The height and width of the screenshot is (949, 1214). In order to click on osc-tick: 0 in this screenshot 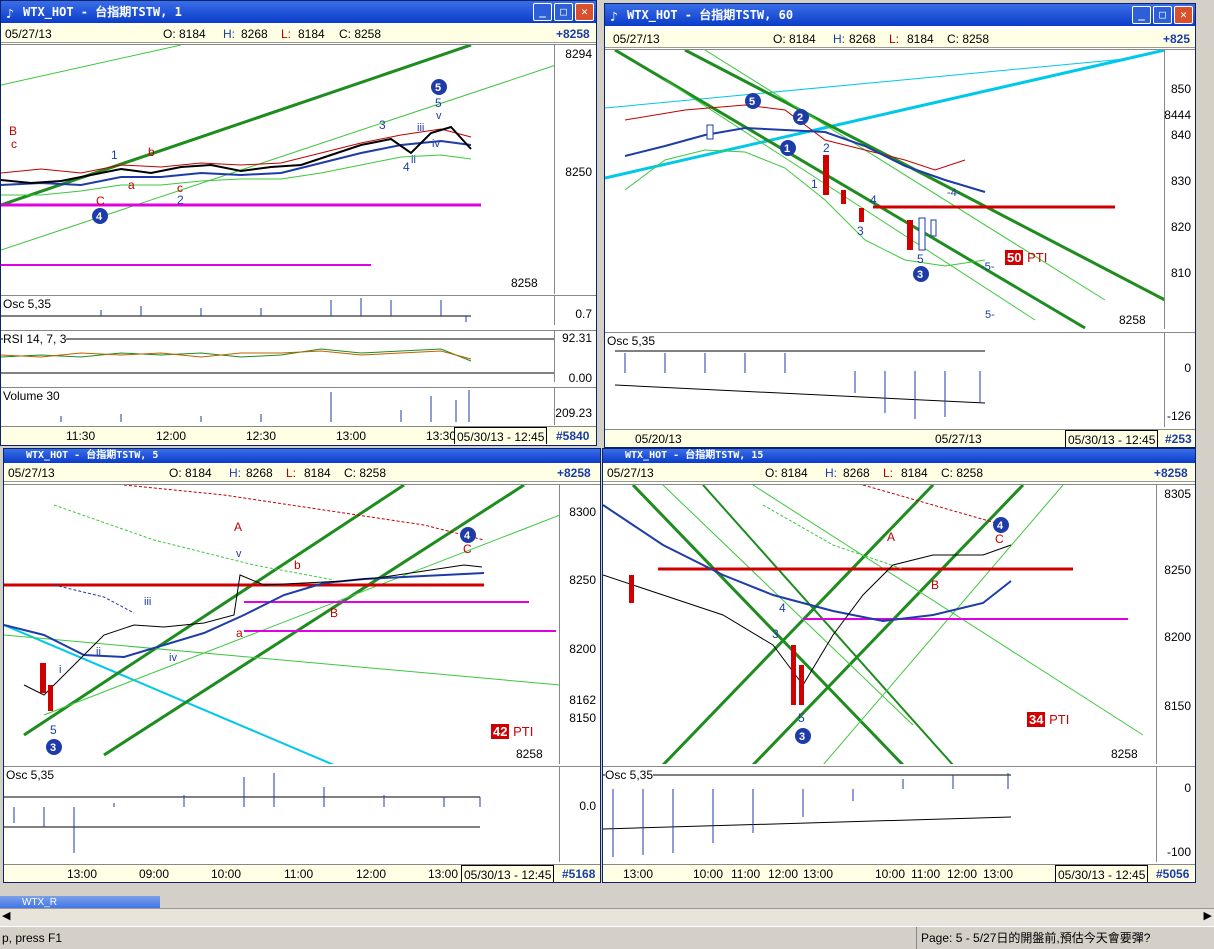, I will do `click(1187, 788)`.